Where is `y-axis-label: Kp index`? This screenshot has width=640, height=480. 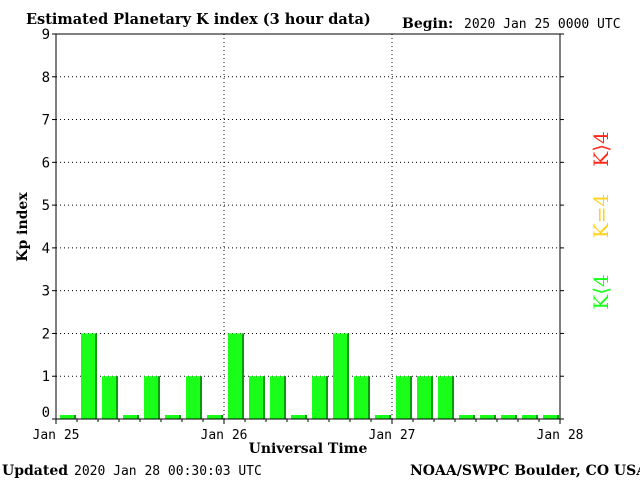 y-axis-label: Kp index is located at coordinates (23, 227).